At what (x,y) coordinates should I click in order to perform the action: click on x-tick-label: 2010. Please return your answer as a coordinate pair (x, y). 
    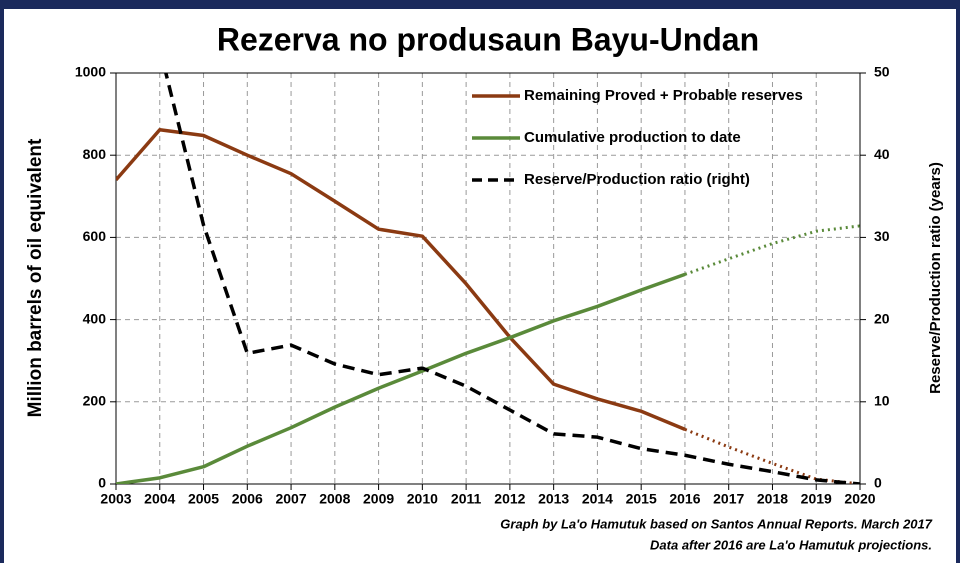
    Looking at the image, I should click on (422, 499).